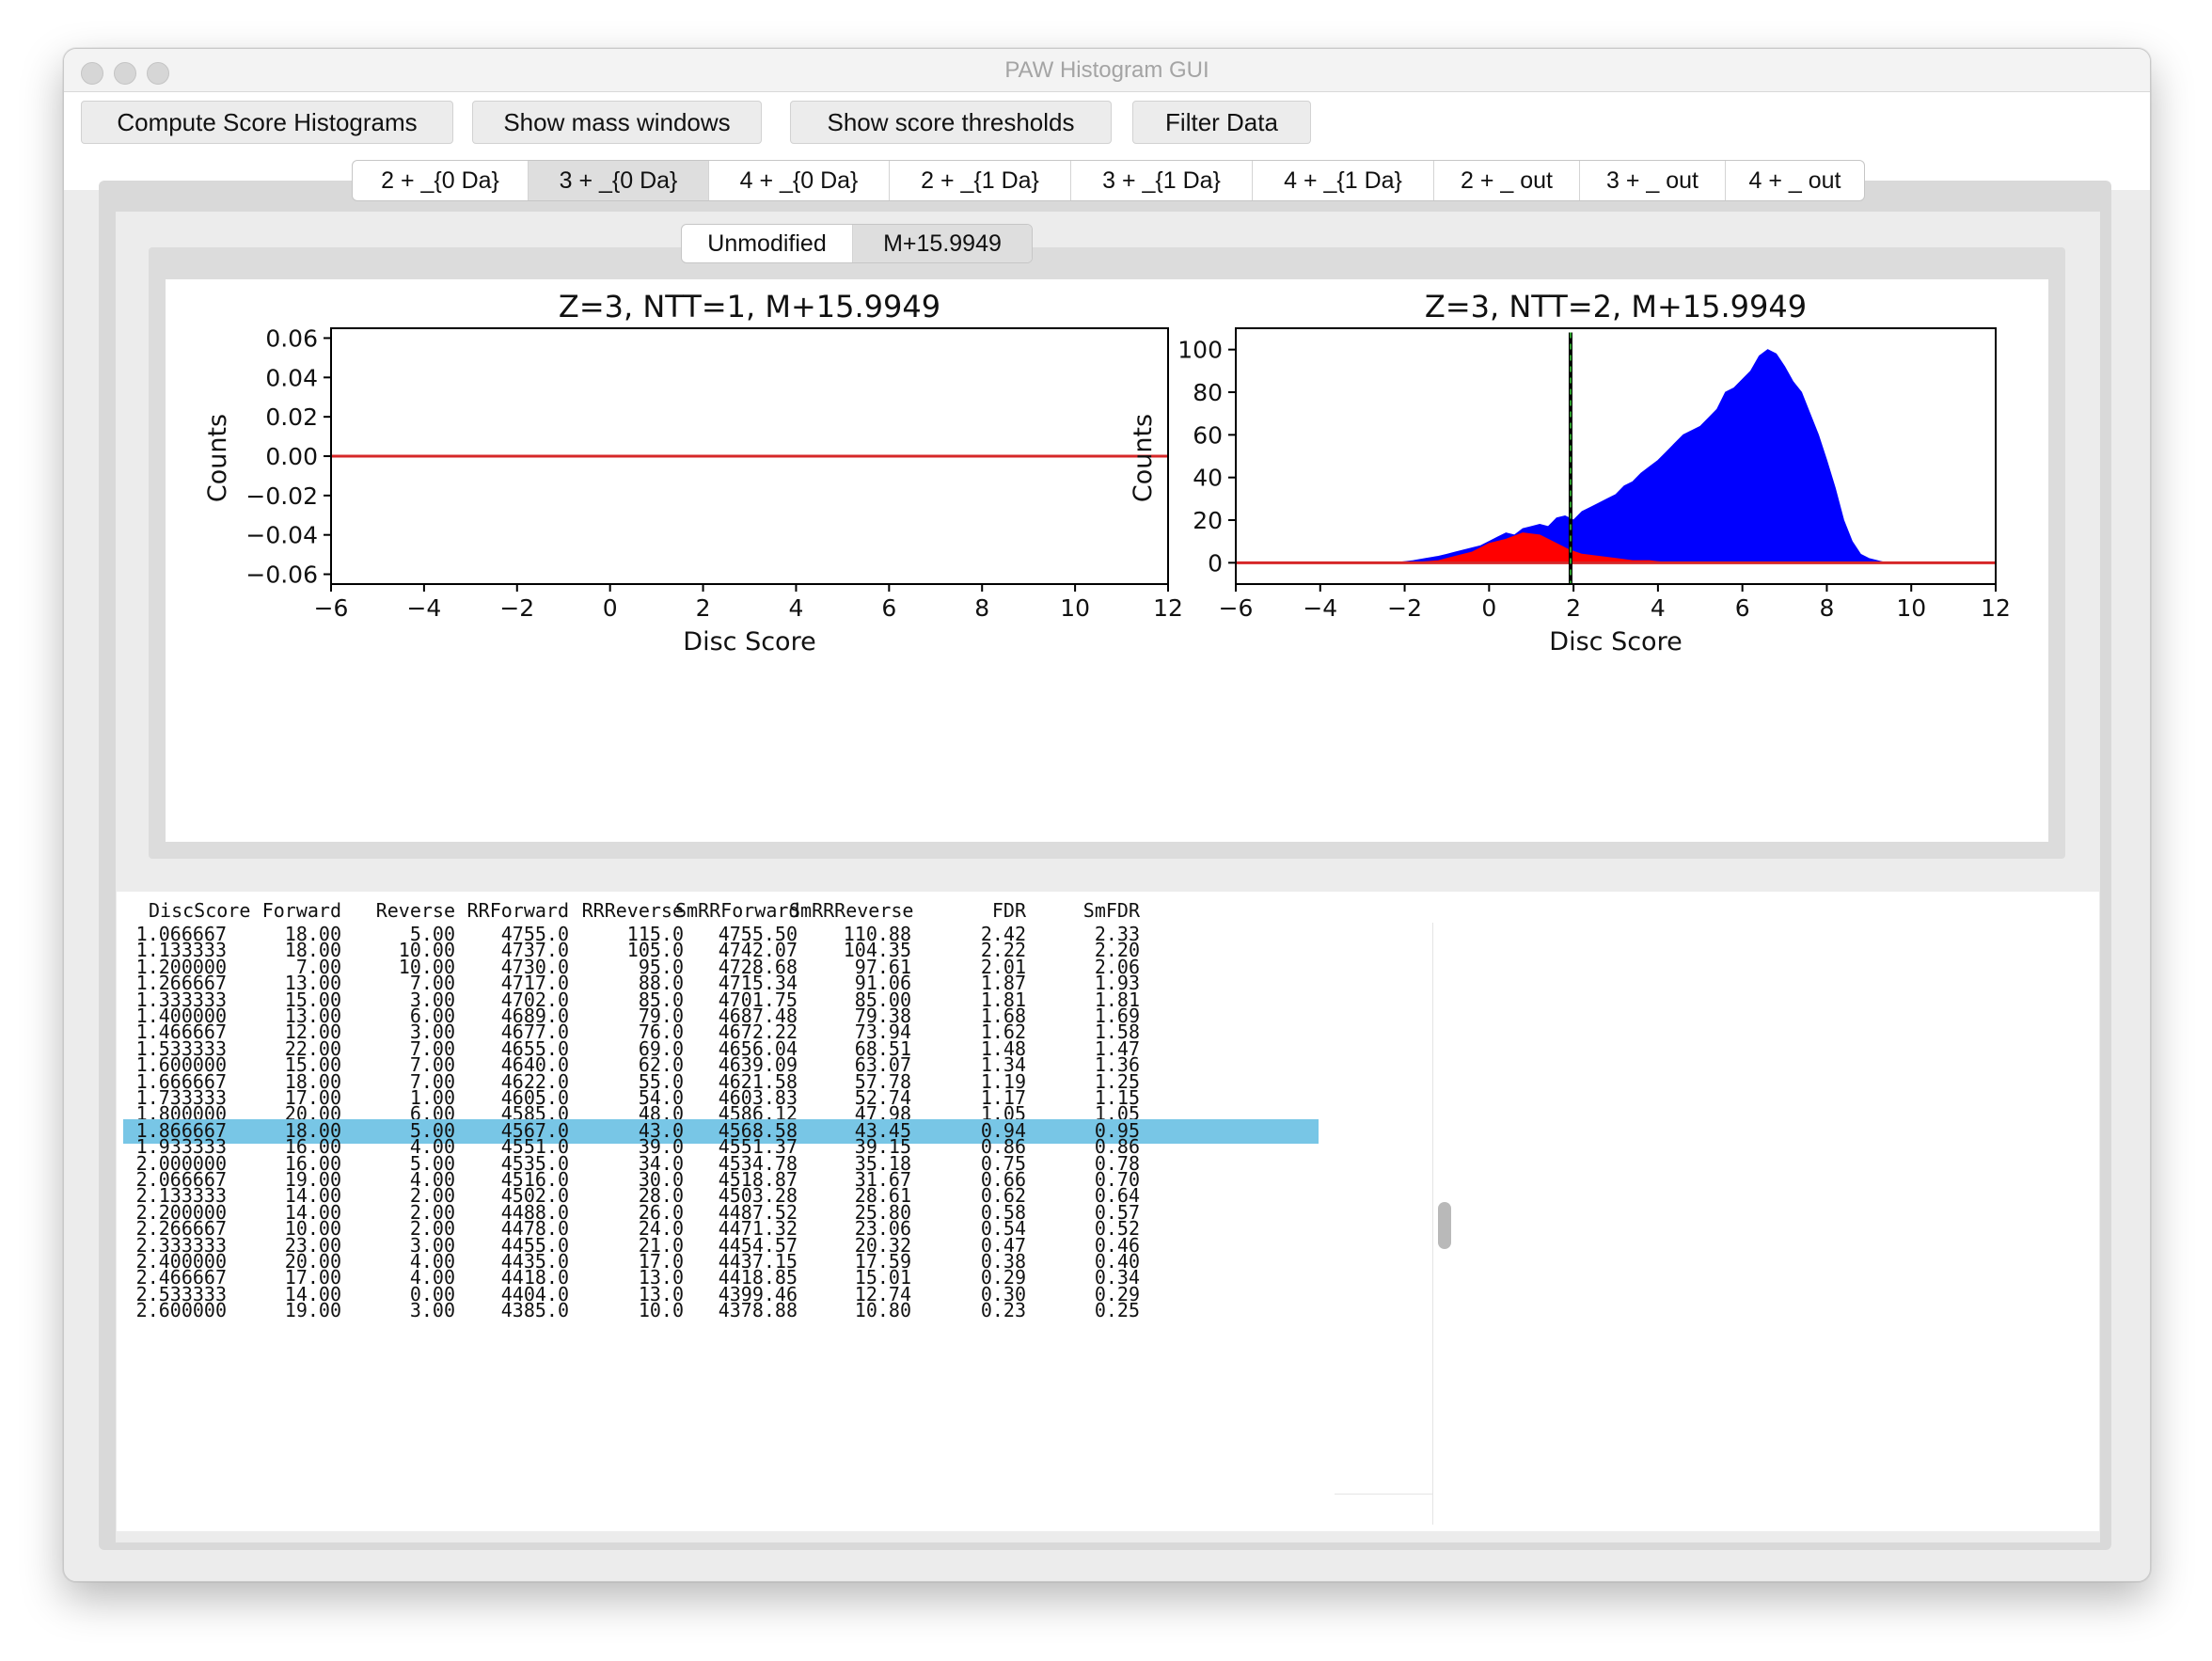 This screenshot has width=2212, height=1661. What do you see at coordinates (1383, 1494) in the screenshot?
I see `horizontal-scrollbar-track` at bounding box center [1383, 1494].